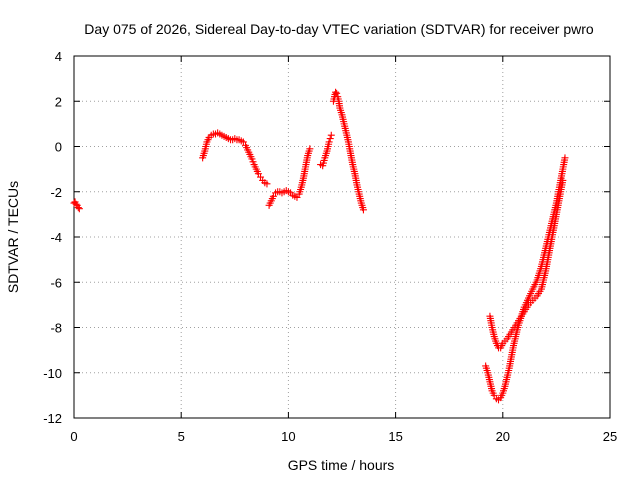 The image size is (640, 480). What do you see at coordinates (73, 436) in the screenshot?
I see `x-tick-label: 0` at bounding box center [73, 436].